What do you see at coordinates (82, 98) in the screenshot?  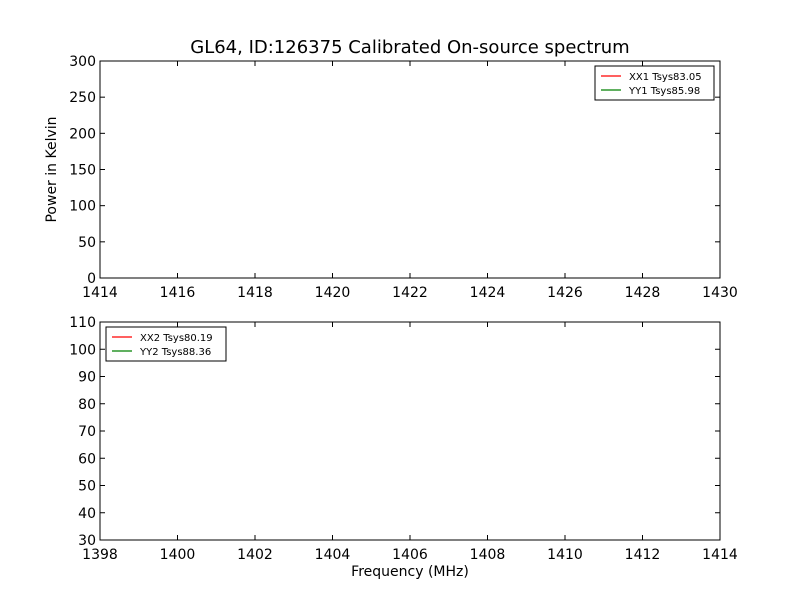 I see `y-tick-label: 250` at bounding box center [82, 98].